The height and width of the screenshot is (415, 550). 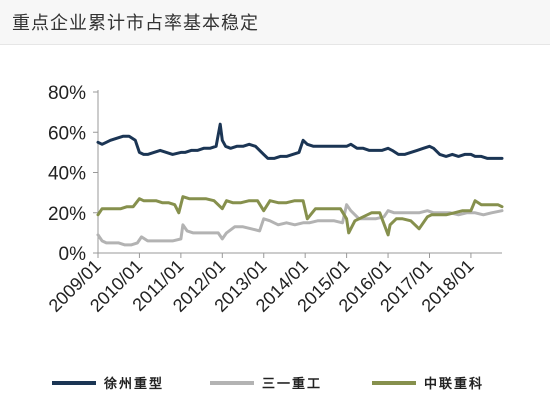 What do you see at coordinates (292, 383) in the screenshot?
I see `legend-label: 三一重工` at bounding box center [292, 383].